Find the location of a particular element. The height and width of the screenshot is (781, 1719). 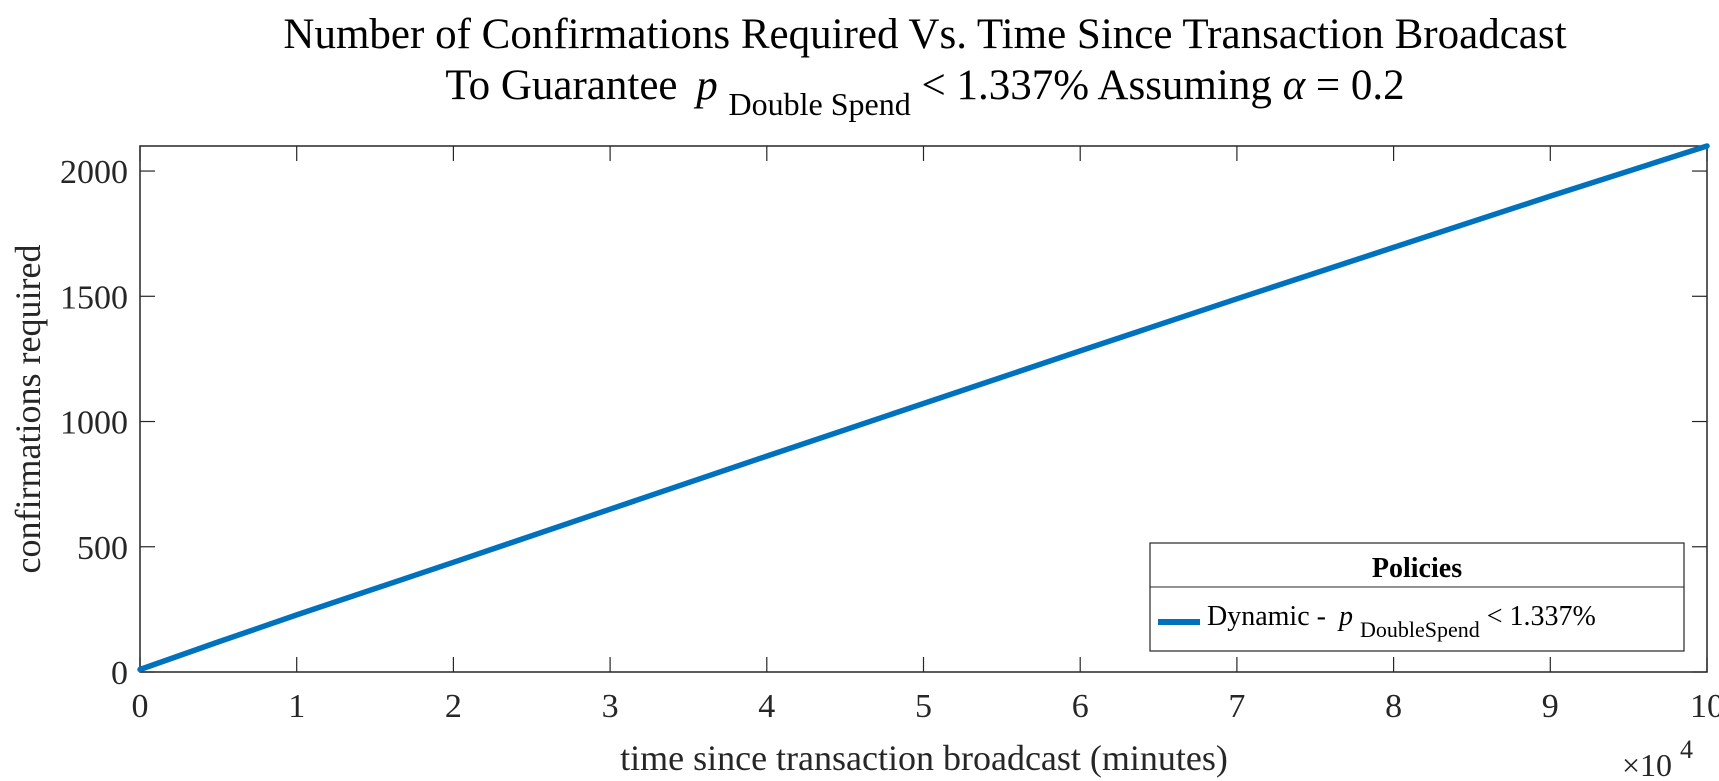

y-tick-label-3: 1500 is located at coordinates (94, 297).